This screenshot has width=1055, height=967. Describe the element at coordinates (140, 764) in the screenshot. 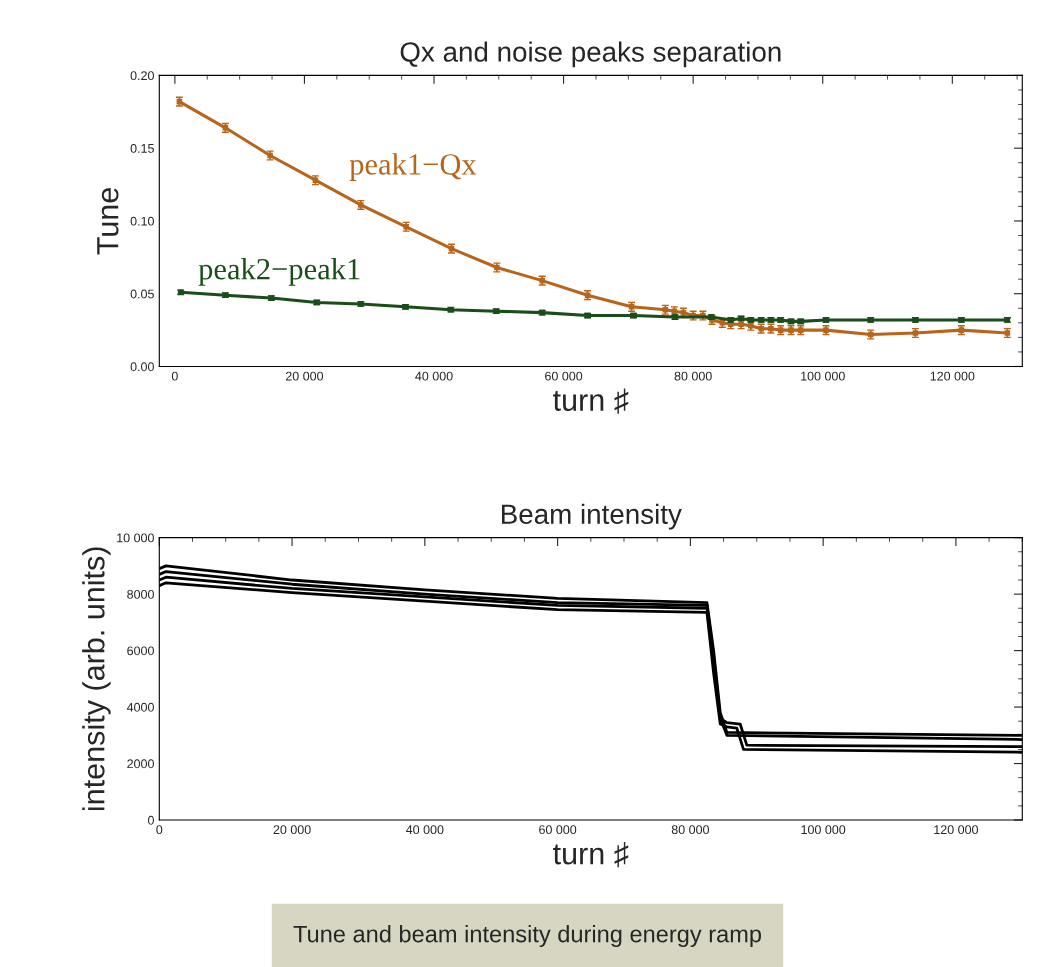

I see `y-tick-label: 2000` at that location.